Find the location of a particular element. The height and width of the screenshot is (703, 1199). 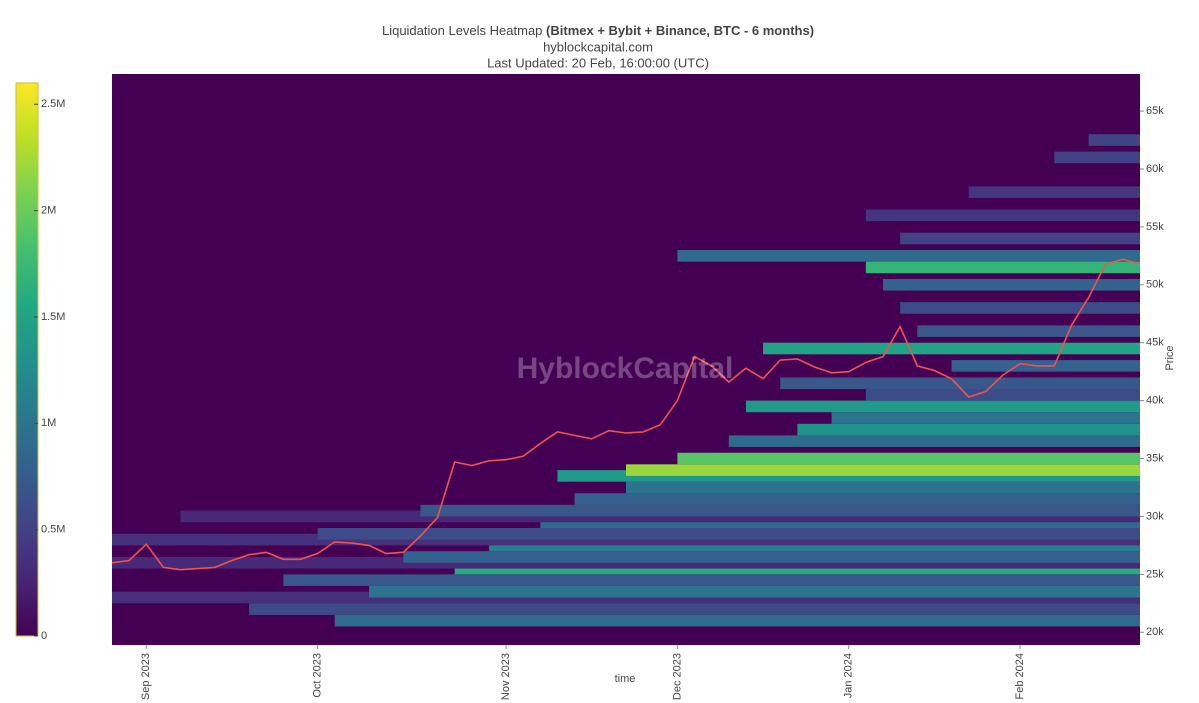

colorbar-tick-label: 1M is located at coordinates (48, 423).